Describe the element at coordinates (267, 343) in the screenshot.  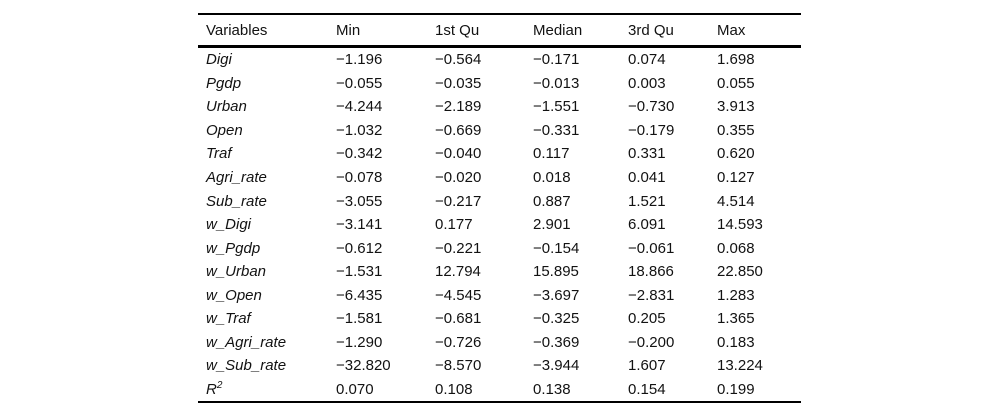
I see `variable-name-cell: w_Agri_rate` at that location.